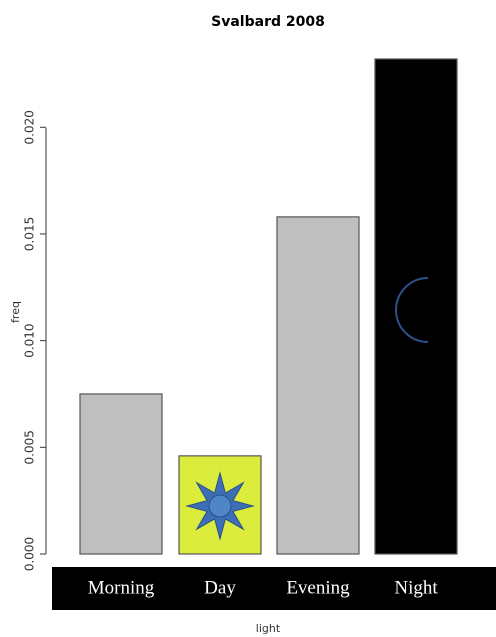 The width and height of the screenshot is (496, 637). I want to click on x-tick-label: Night, so click(416, 587).